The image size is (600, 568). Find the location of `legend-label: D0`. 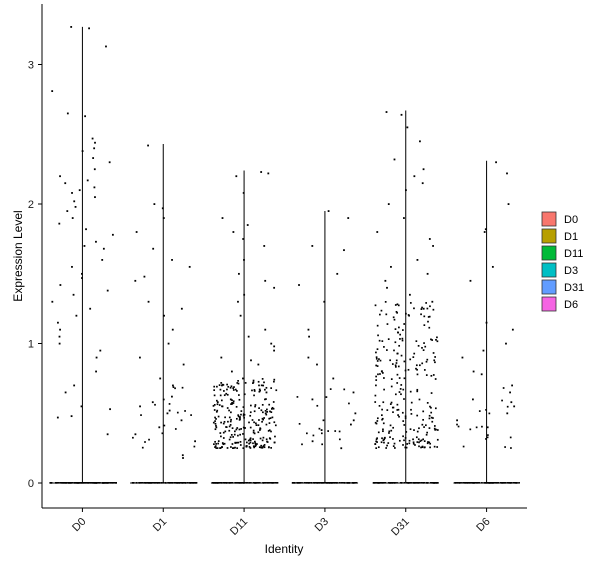

legend-label: D0 is located at coordinates (571, 220).